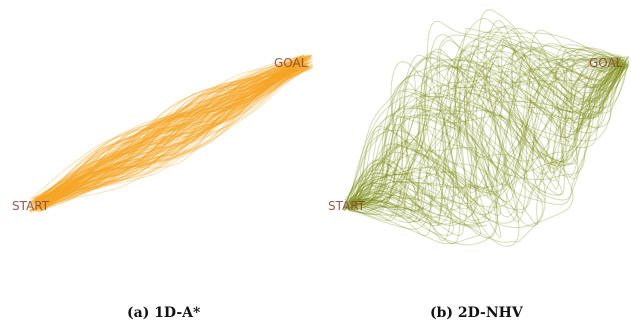 This screenshot has width=631, height=331. Describe the element at coordinates (164, 313) in the screenshot. I see `panel-a-caption: (a) 1D-A*` at that location.